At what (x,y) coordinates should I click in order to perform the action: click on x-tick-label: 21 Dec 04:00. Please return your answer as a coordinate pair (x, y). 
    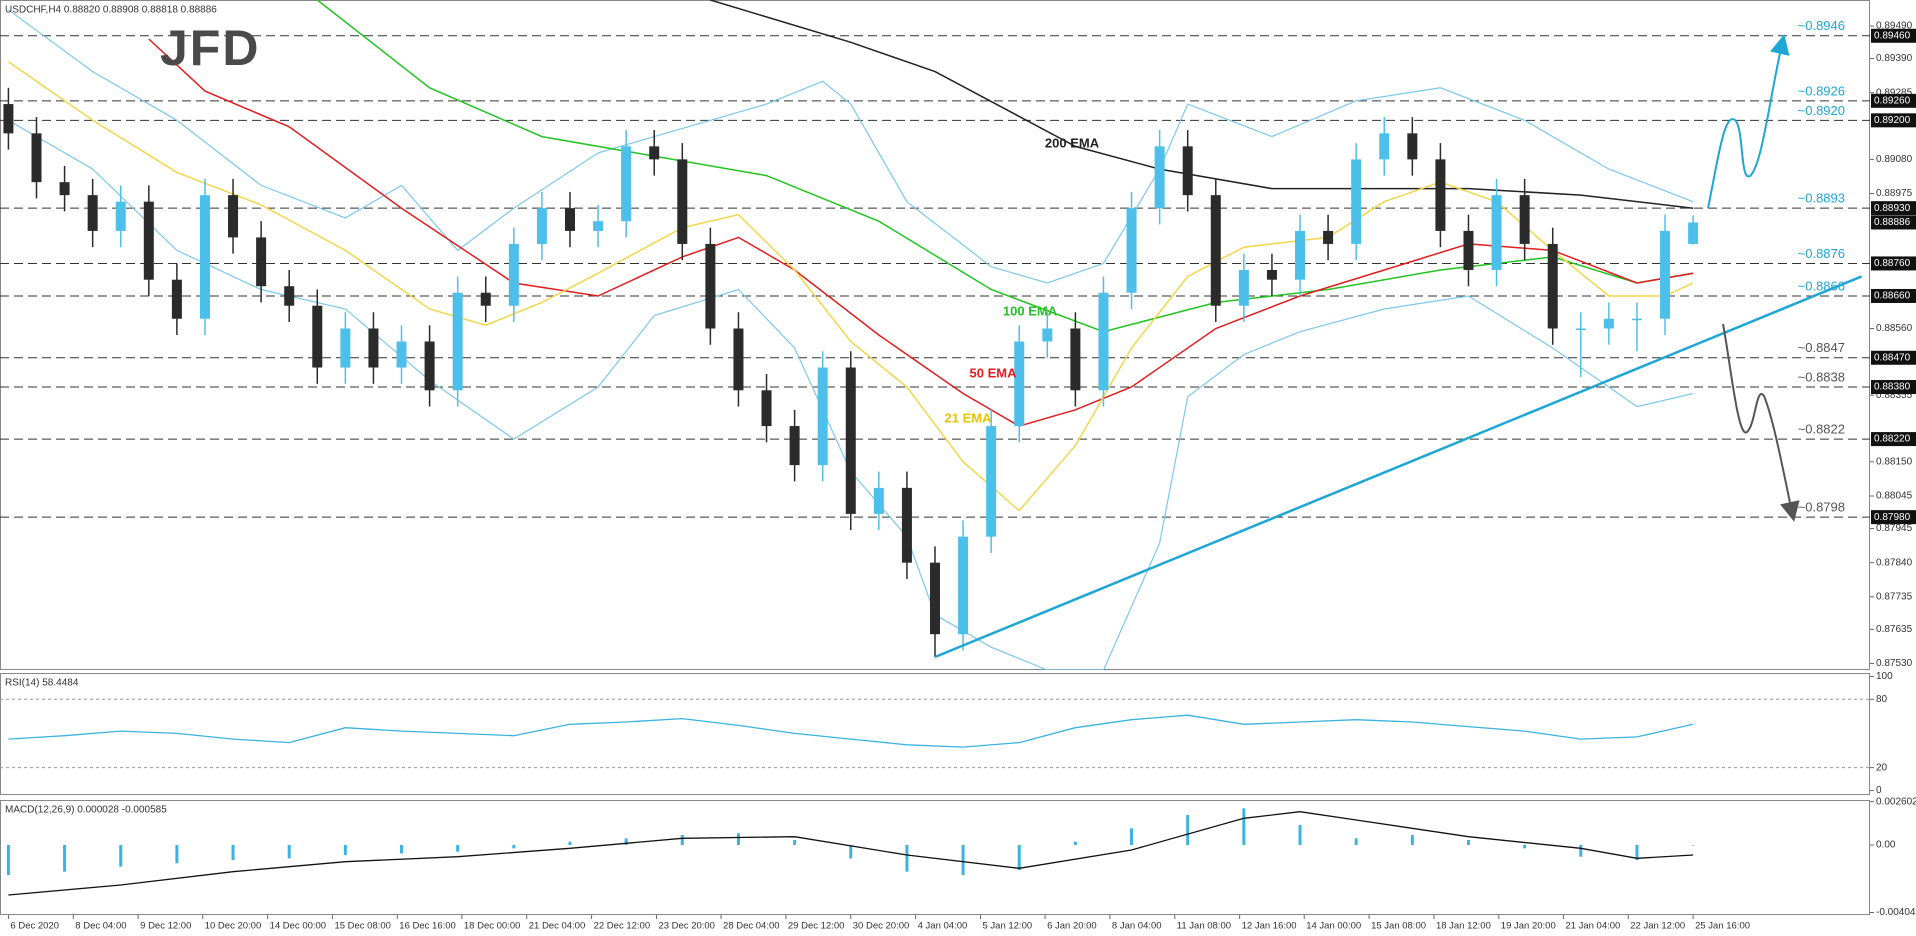
    Looking at the image, I should click on (557, 926).